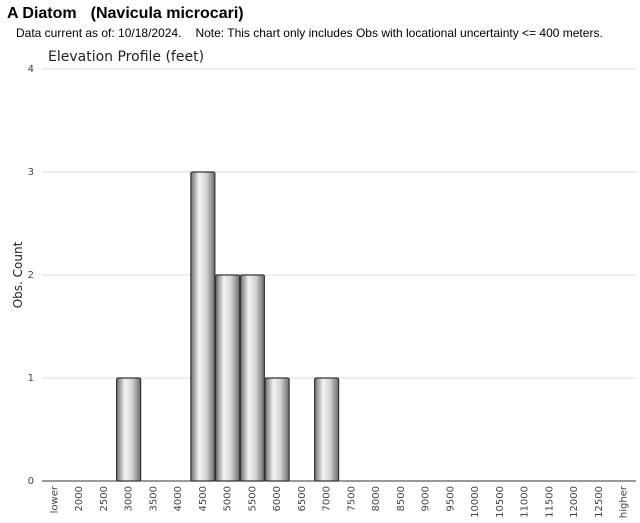 The image size is (640, 523). Describe the element at coordinates (351, 498) in the screenshot. I see `x-tick-label: 7500` at that location.